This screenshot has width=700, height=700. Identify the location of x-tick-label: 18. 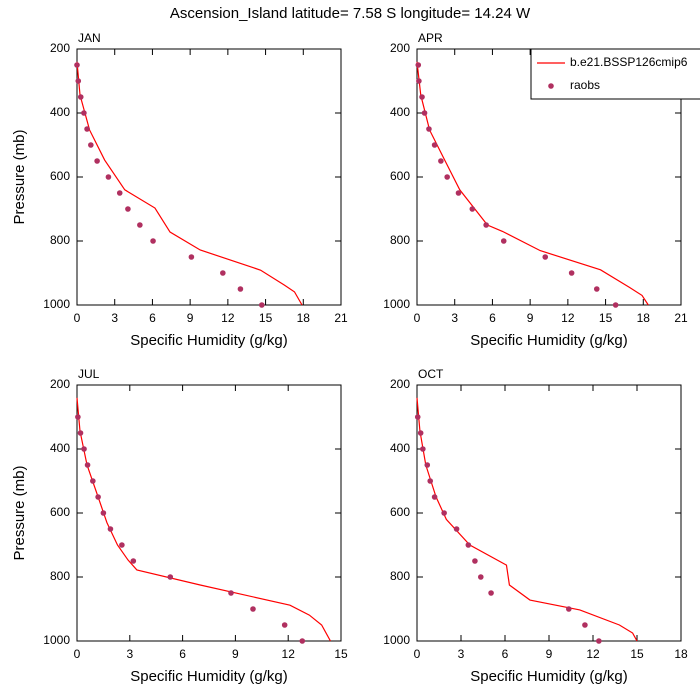
(681, 654).